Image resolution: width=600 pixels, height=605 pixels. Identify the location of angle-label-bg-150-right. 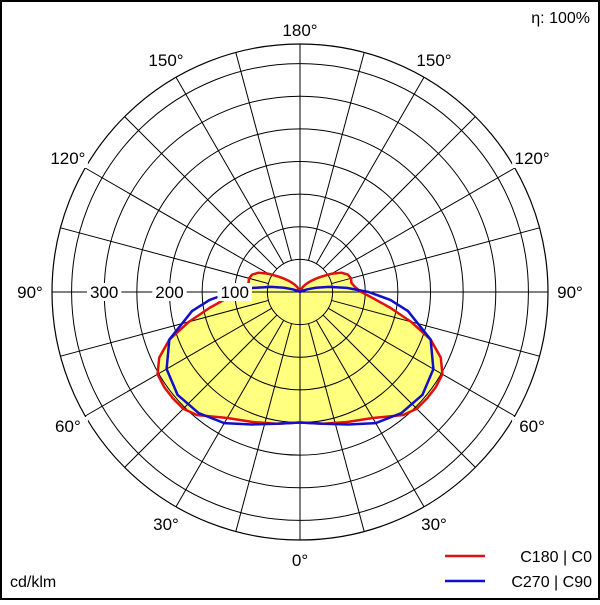
(434, 60).